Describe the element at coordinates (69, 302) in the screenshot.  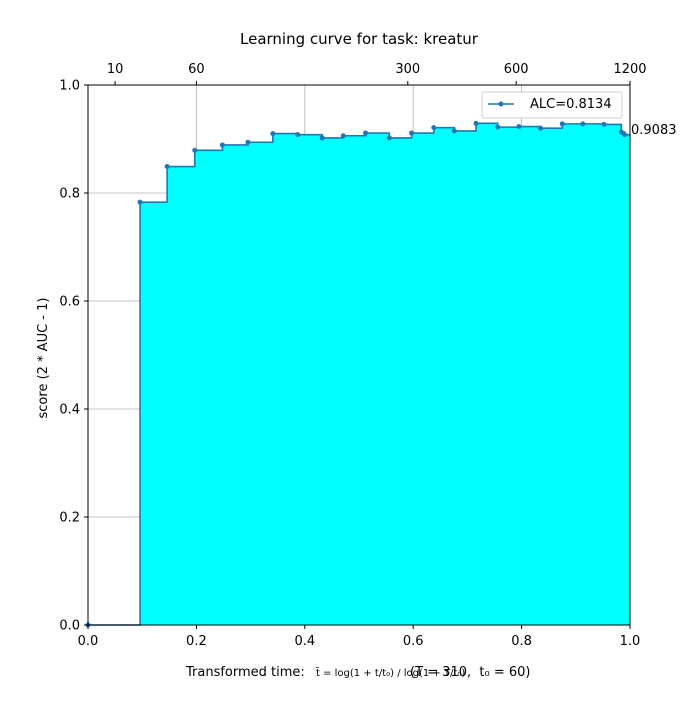
I see `y-tick-label: 0.6` at that location.